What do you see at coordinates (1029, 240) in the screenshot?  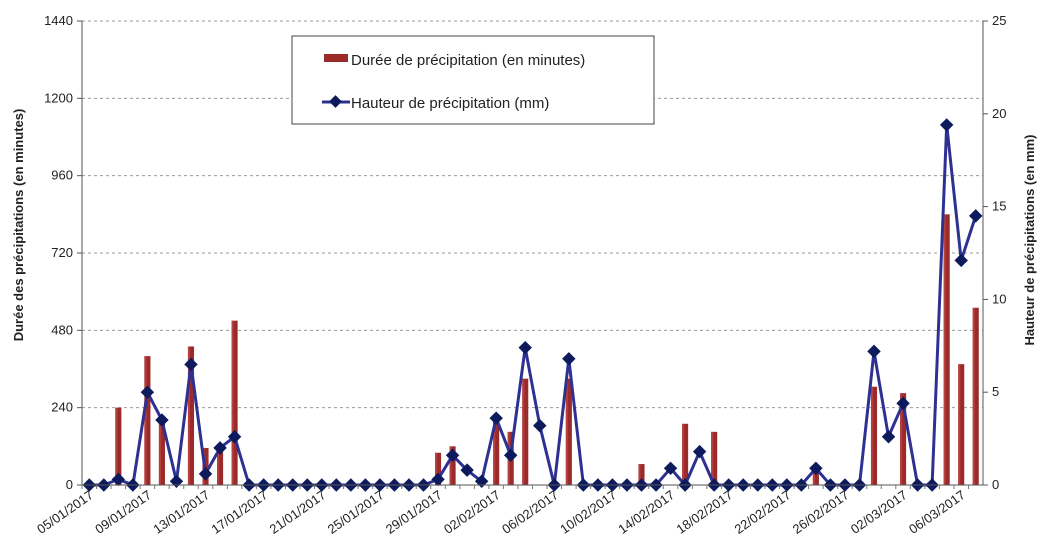 I see `right-axis-title: Hauteur de précipitations (en mm)` at bounding box center [1029, 240].